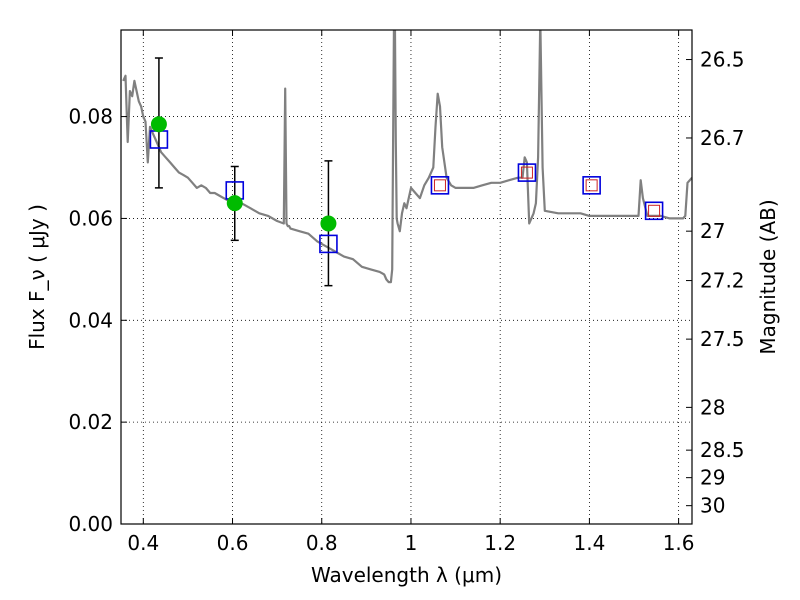  Describe the element at coordinates (411, 543) in the screenshot. I see `x-tick-label: 1` at that location.